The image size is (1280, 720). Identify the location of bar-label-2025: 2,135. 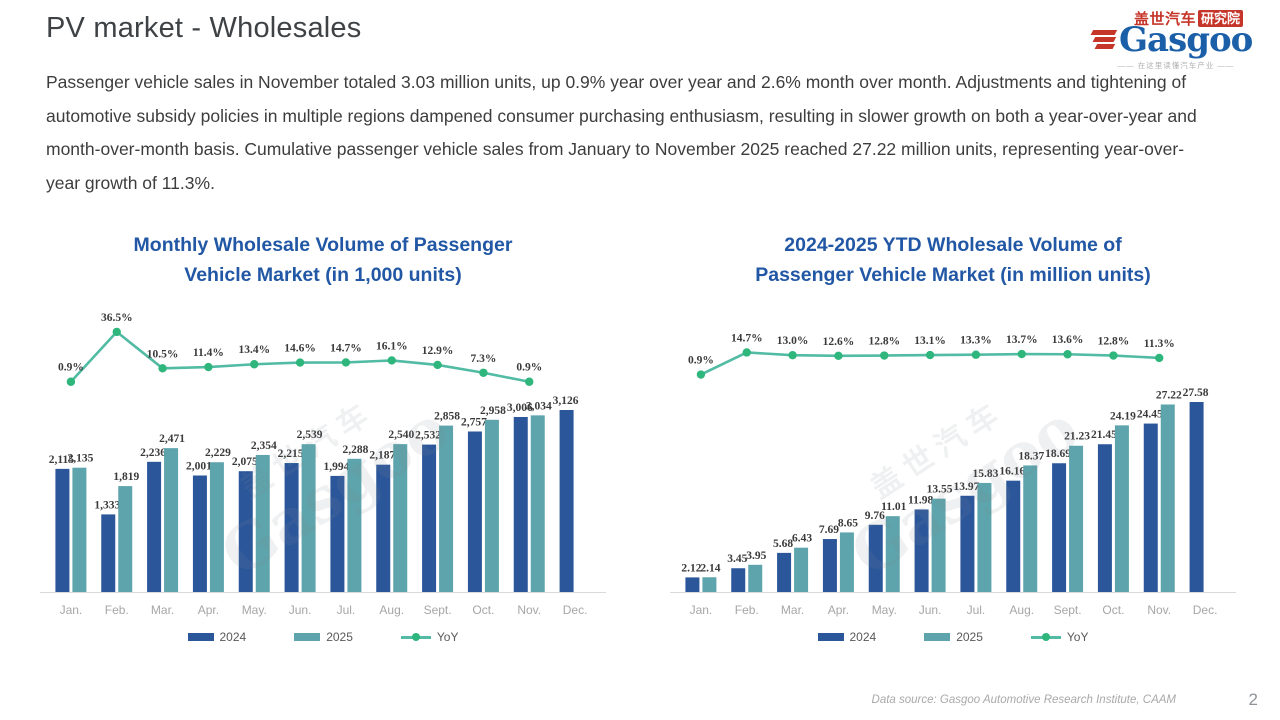
(80, 459).